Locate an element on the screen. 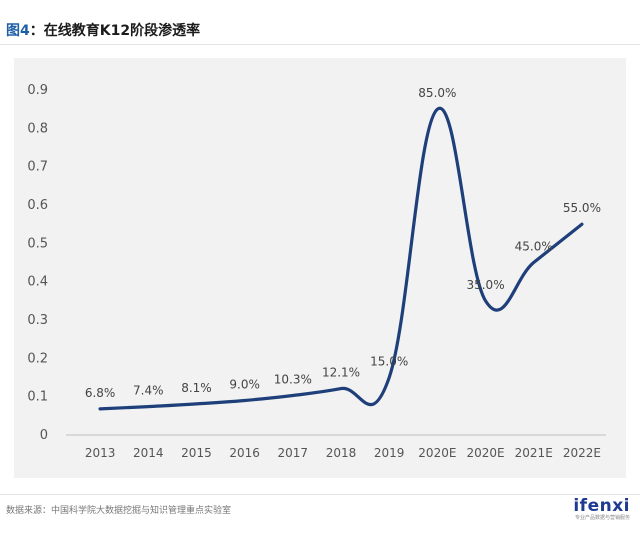 The height and width of the screenshot is (540, 640). figure-title: 图4：在线教育K12阶段渗透率 is located at coordinates (103, 30).